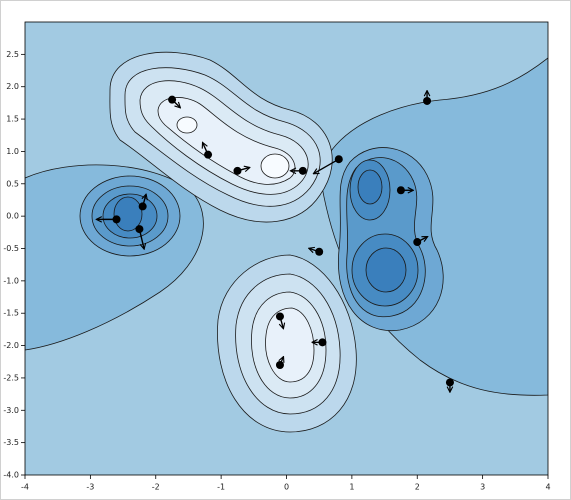  Describe the element at coordinates (12, 119) in the screenshot. I see `y-tick-label: 1.5` at that location.